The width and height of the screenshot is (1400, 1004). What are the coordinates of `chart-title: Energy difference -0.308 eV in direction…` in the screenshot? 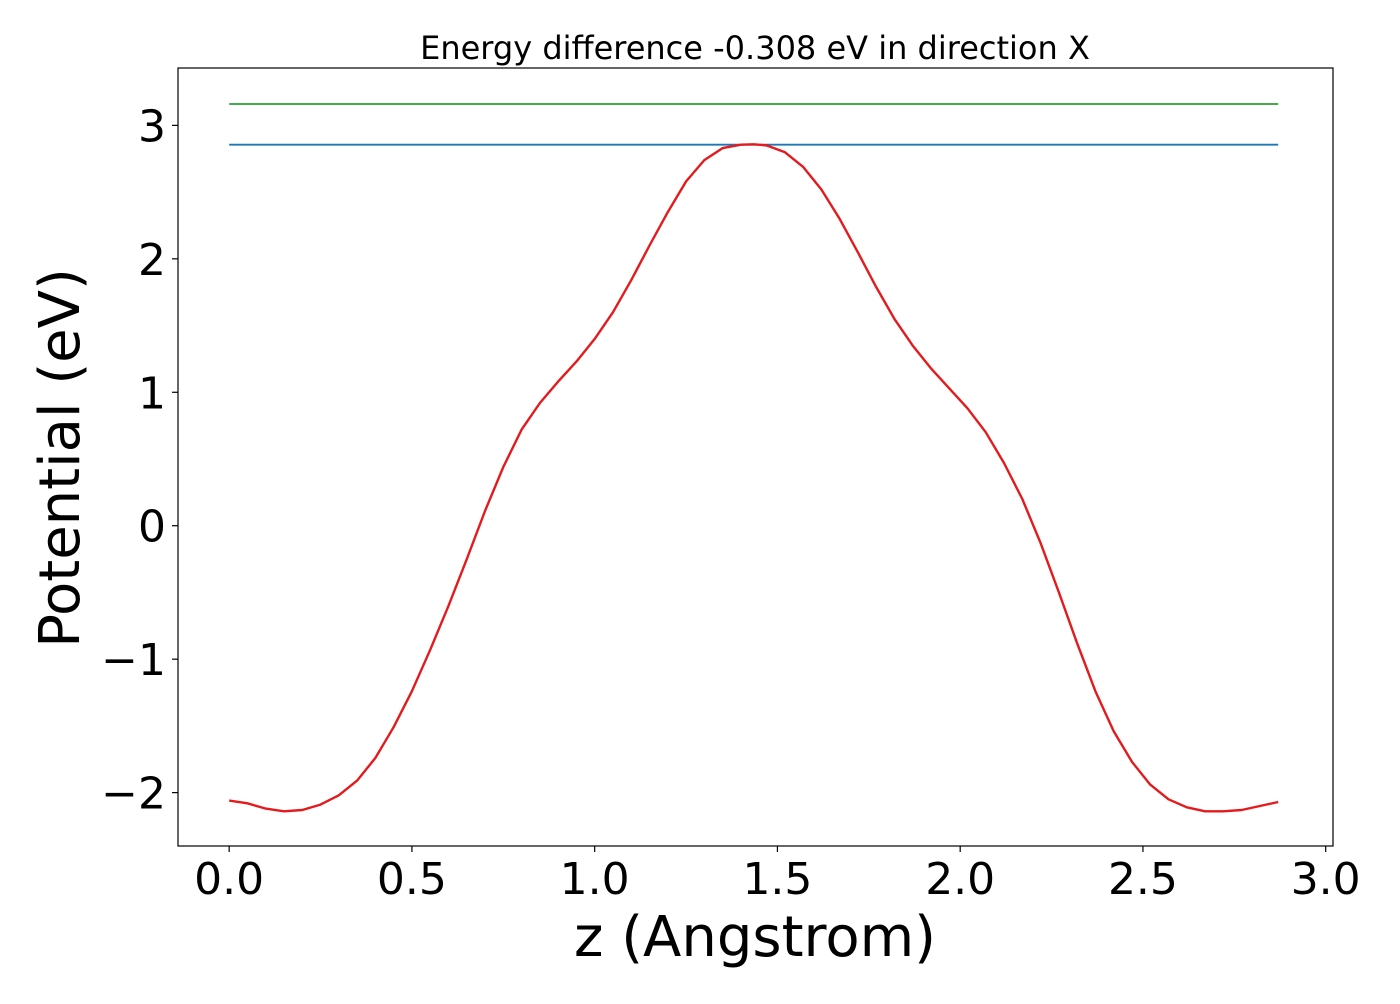 It's located at (755, 48).